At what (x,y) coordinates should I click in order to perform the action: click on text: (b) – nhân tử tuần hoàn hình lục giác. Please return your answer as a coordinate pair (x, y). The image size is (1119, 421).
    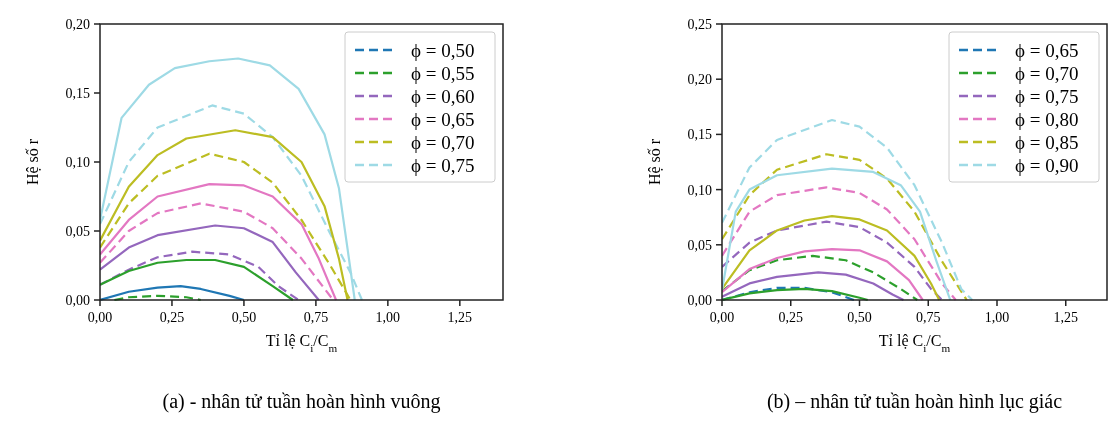
    Looking at the image, I should click on (914, 401).